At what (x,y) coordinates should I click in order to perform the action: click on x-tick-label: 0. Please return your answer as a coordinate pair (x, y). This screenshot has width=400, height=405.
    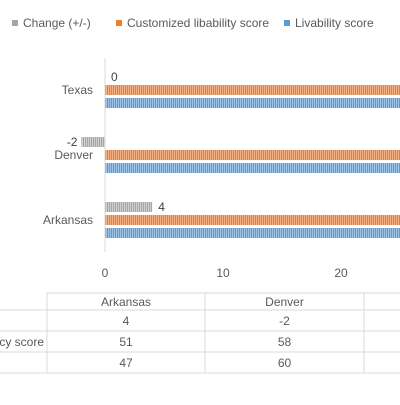
    Looking at the image, I should click on (105, 273).